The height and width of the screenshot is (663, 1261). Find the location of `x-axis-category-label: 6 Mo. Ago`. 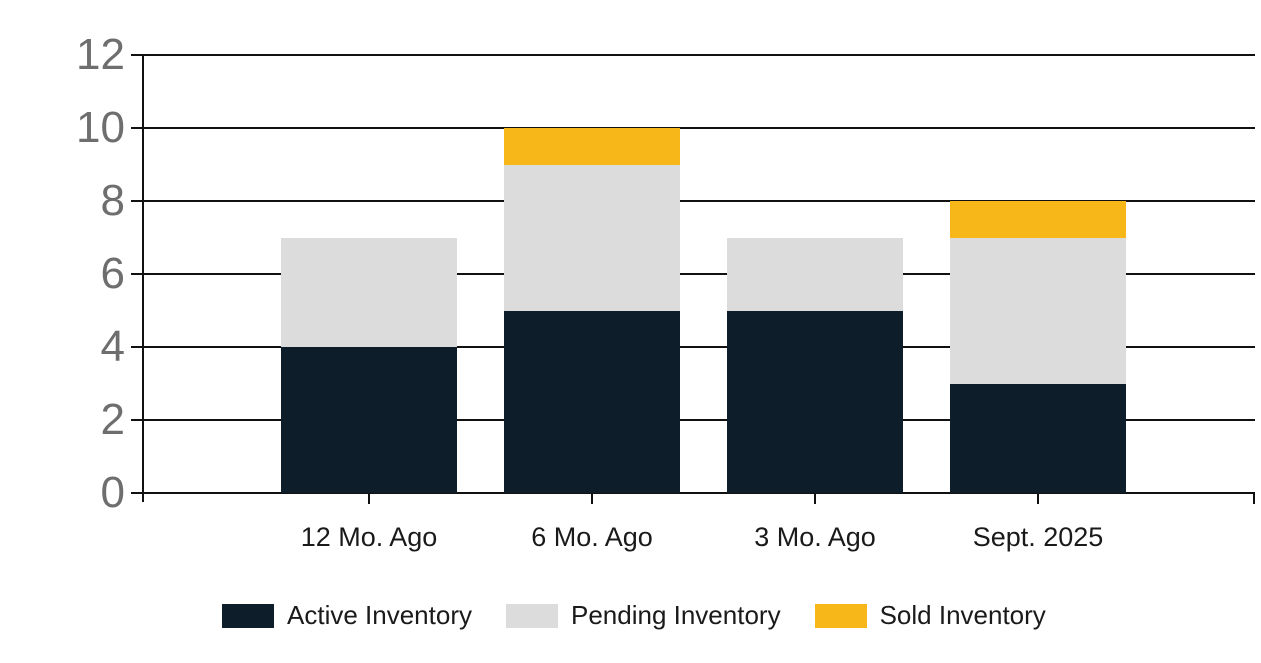

x-axis-category-label: 6 Mo. Ago is located at coordinates (592, 537).